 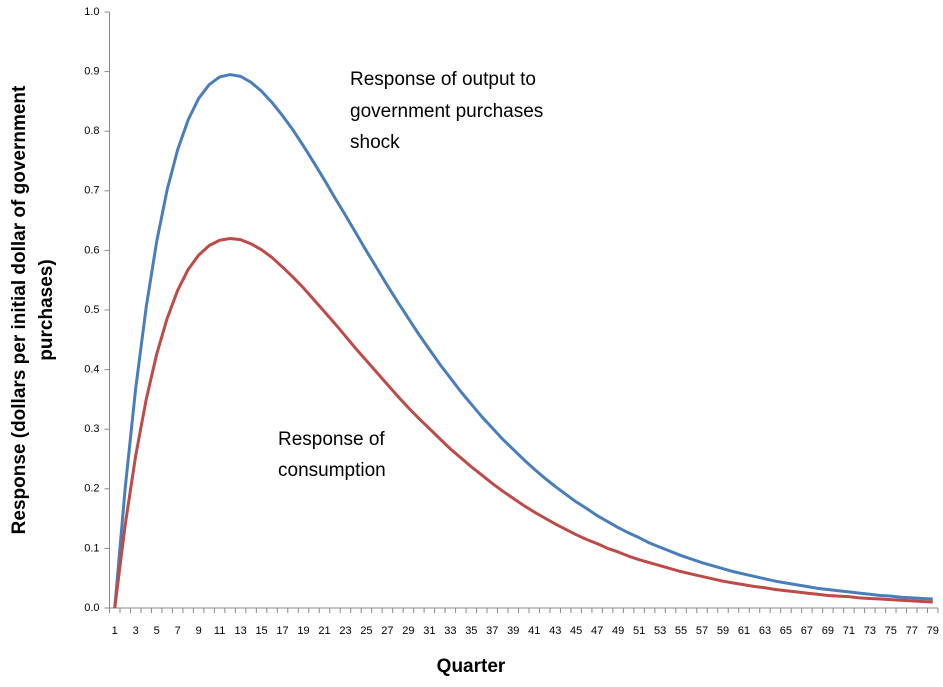 I want to click on x-tick-label: 47, so click(x=597, y=631).